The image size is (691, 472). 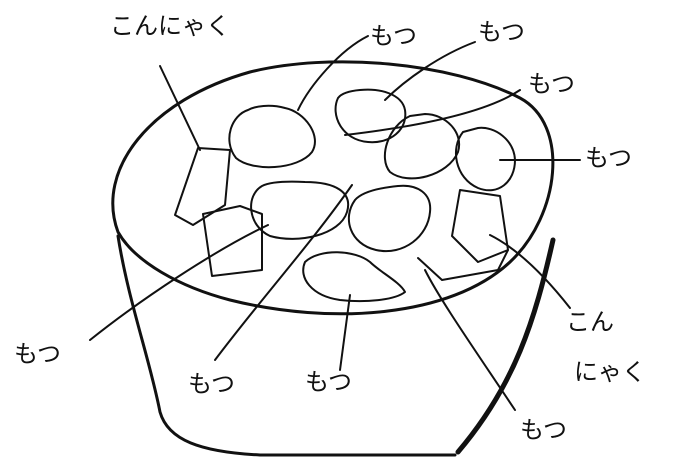 I want to click on label-motsu-bottom-2: もつ, so click(x=329, y=382).